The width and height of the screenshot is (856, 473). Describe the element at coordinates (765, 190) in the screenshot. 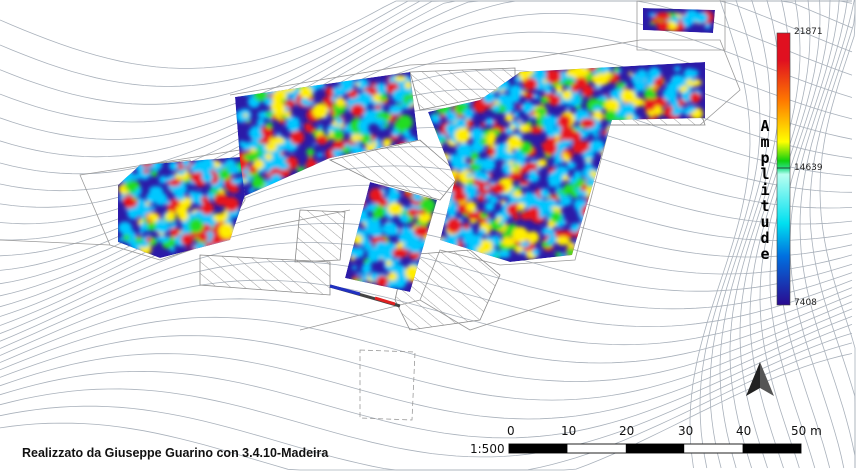

I see `legend-title: Amplitude` at that location.